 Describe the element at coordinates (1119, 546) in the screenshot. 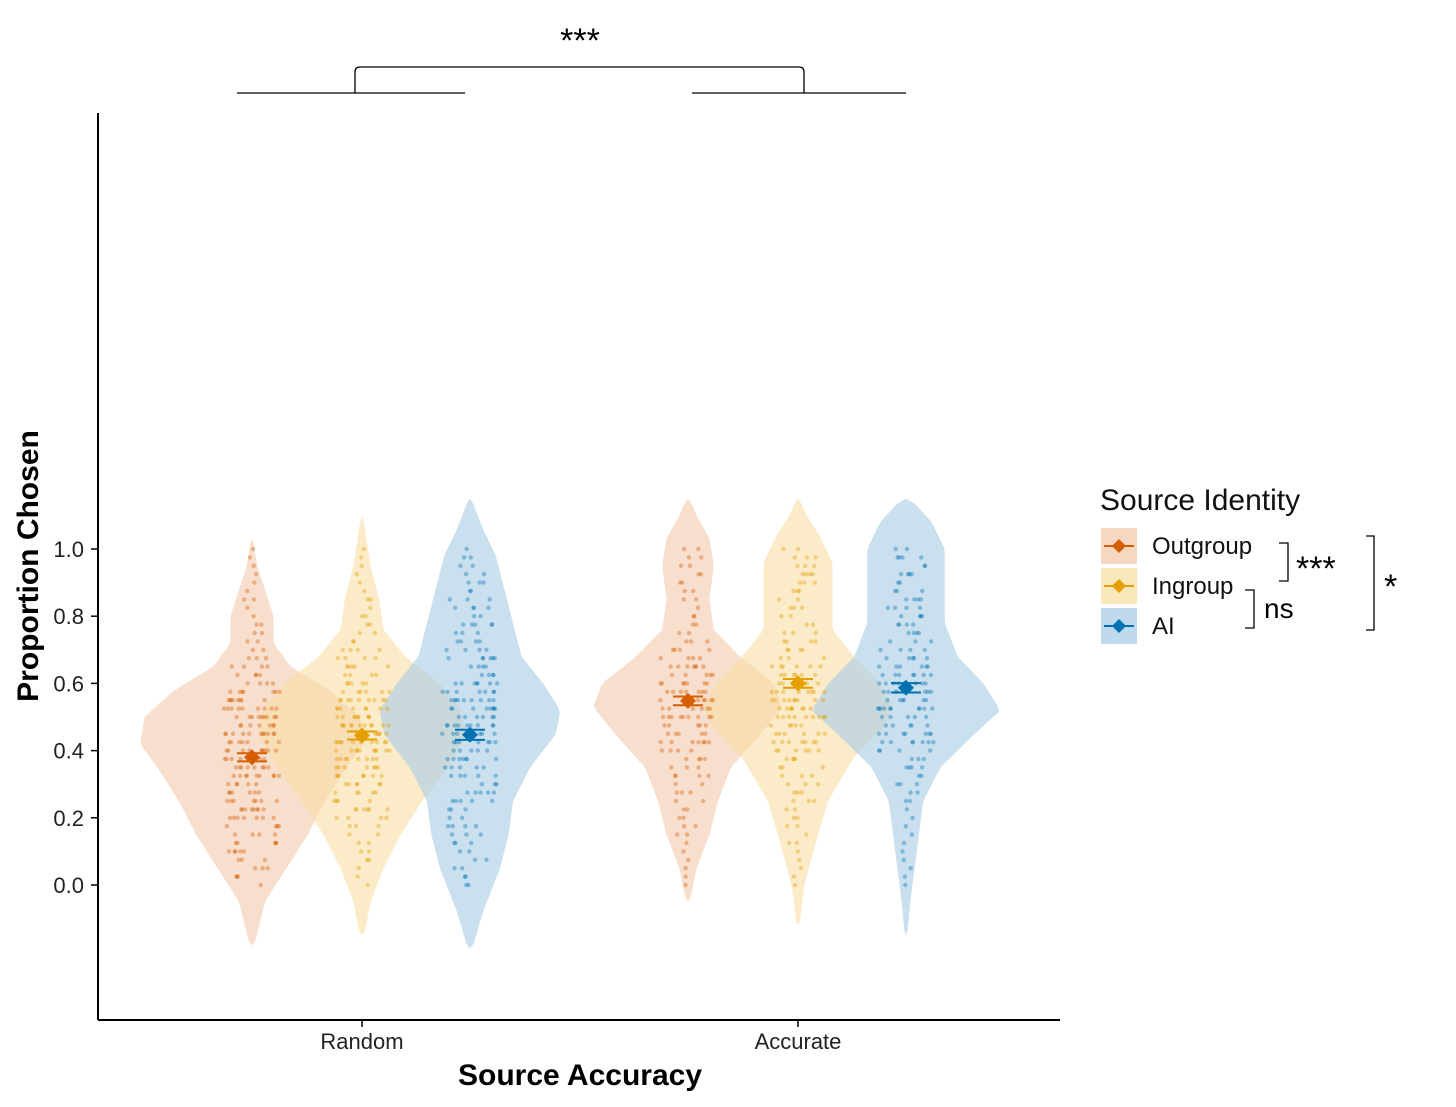

I see `legend-diamond` at that location.